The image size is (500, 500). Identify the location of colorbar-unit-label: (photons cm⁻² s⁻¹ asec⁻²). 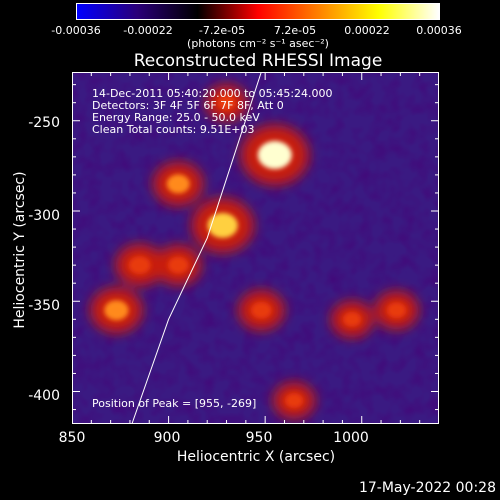
(258, 43).